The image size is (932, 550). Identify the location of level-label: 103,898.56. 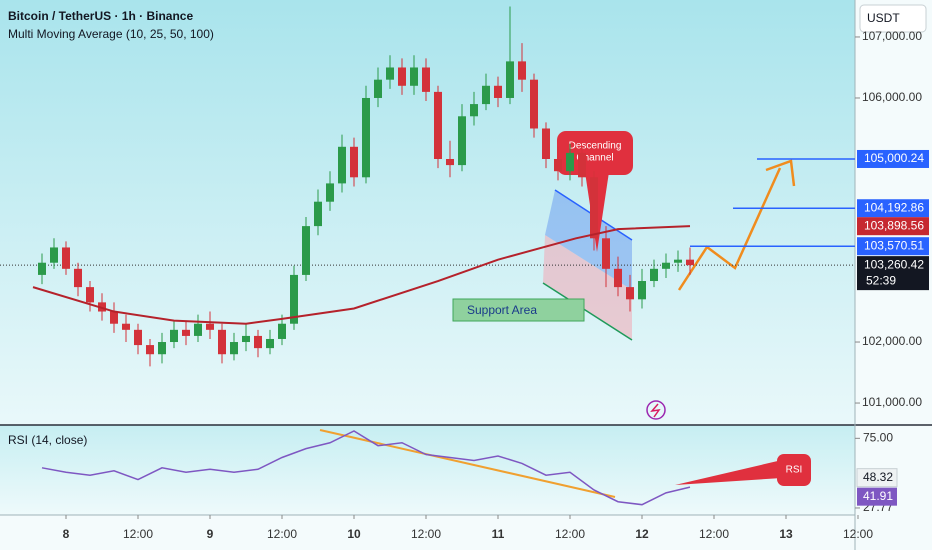
(894, 225).